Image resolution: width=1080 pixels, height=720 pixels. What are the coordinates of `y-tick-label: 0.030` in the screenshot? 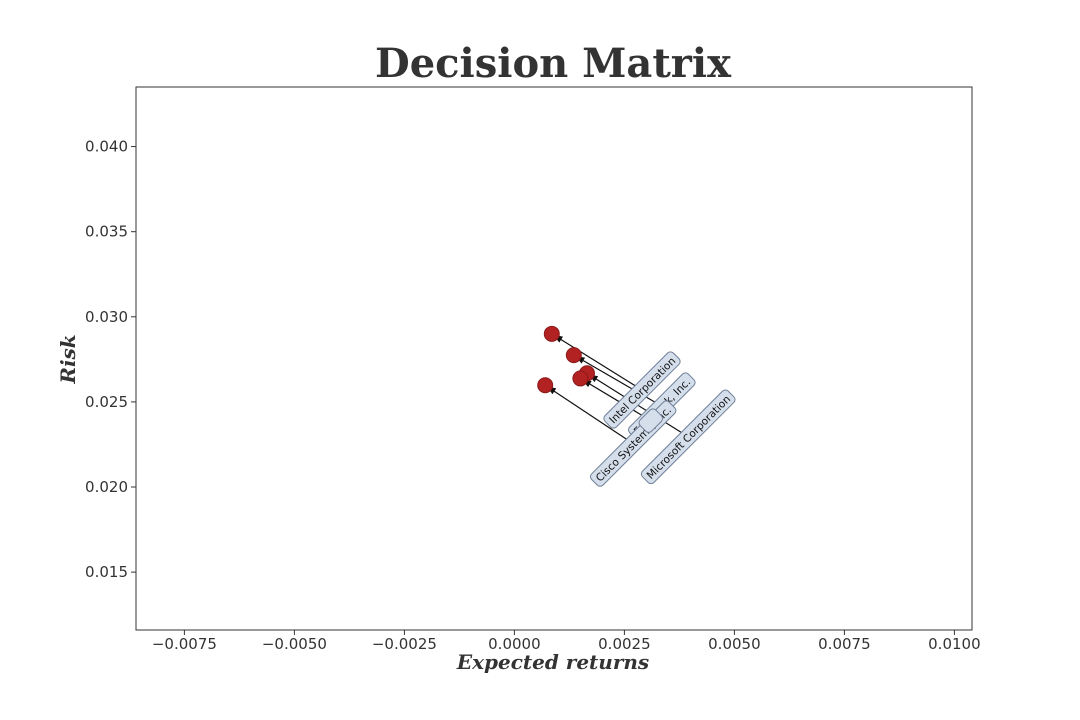 It's located at (106, 317).